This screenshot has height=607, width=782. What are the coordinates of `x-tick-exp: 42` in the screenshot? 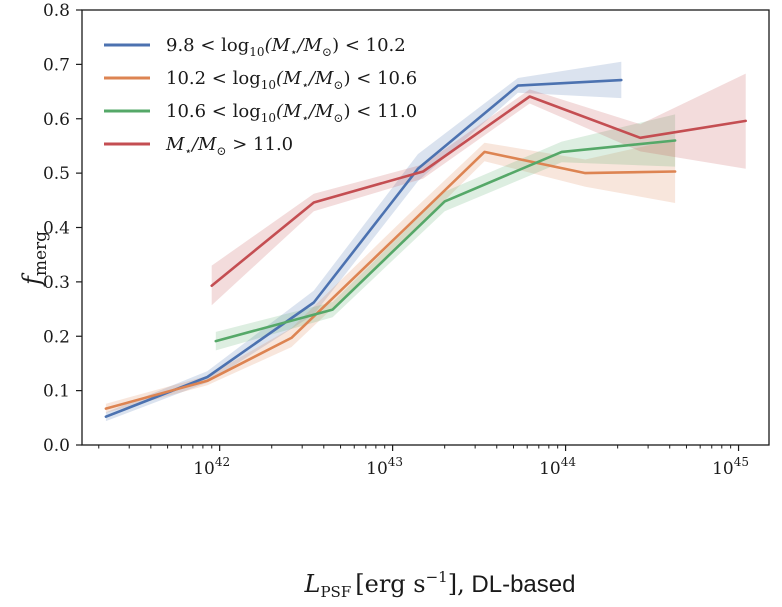 It's located at (222, 462).